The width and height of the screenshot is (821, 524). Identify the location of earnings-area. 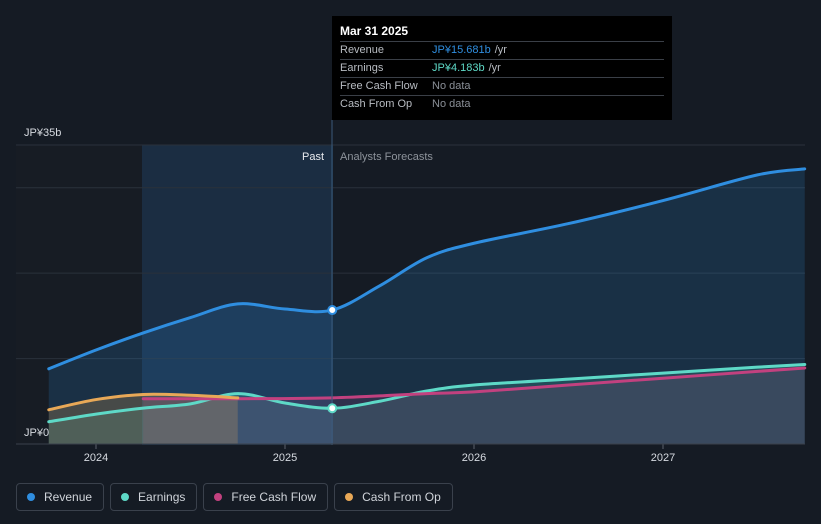
(426, 404).